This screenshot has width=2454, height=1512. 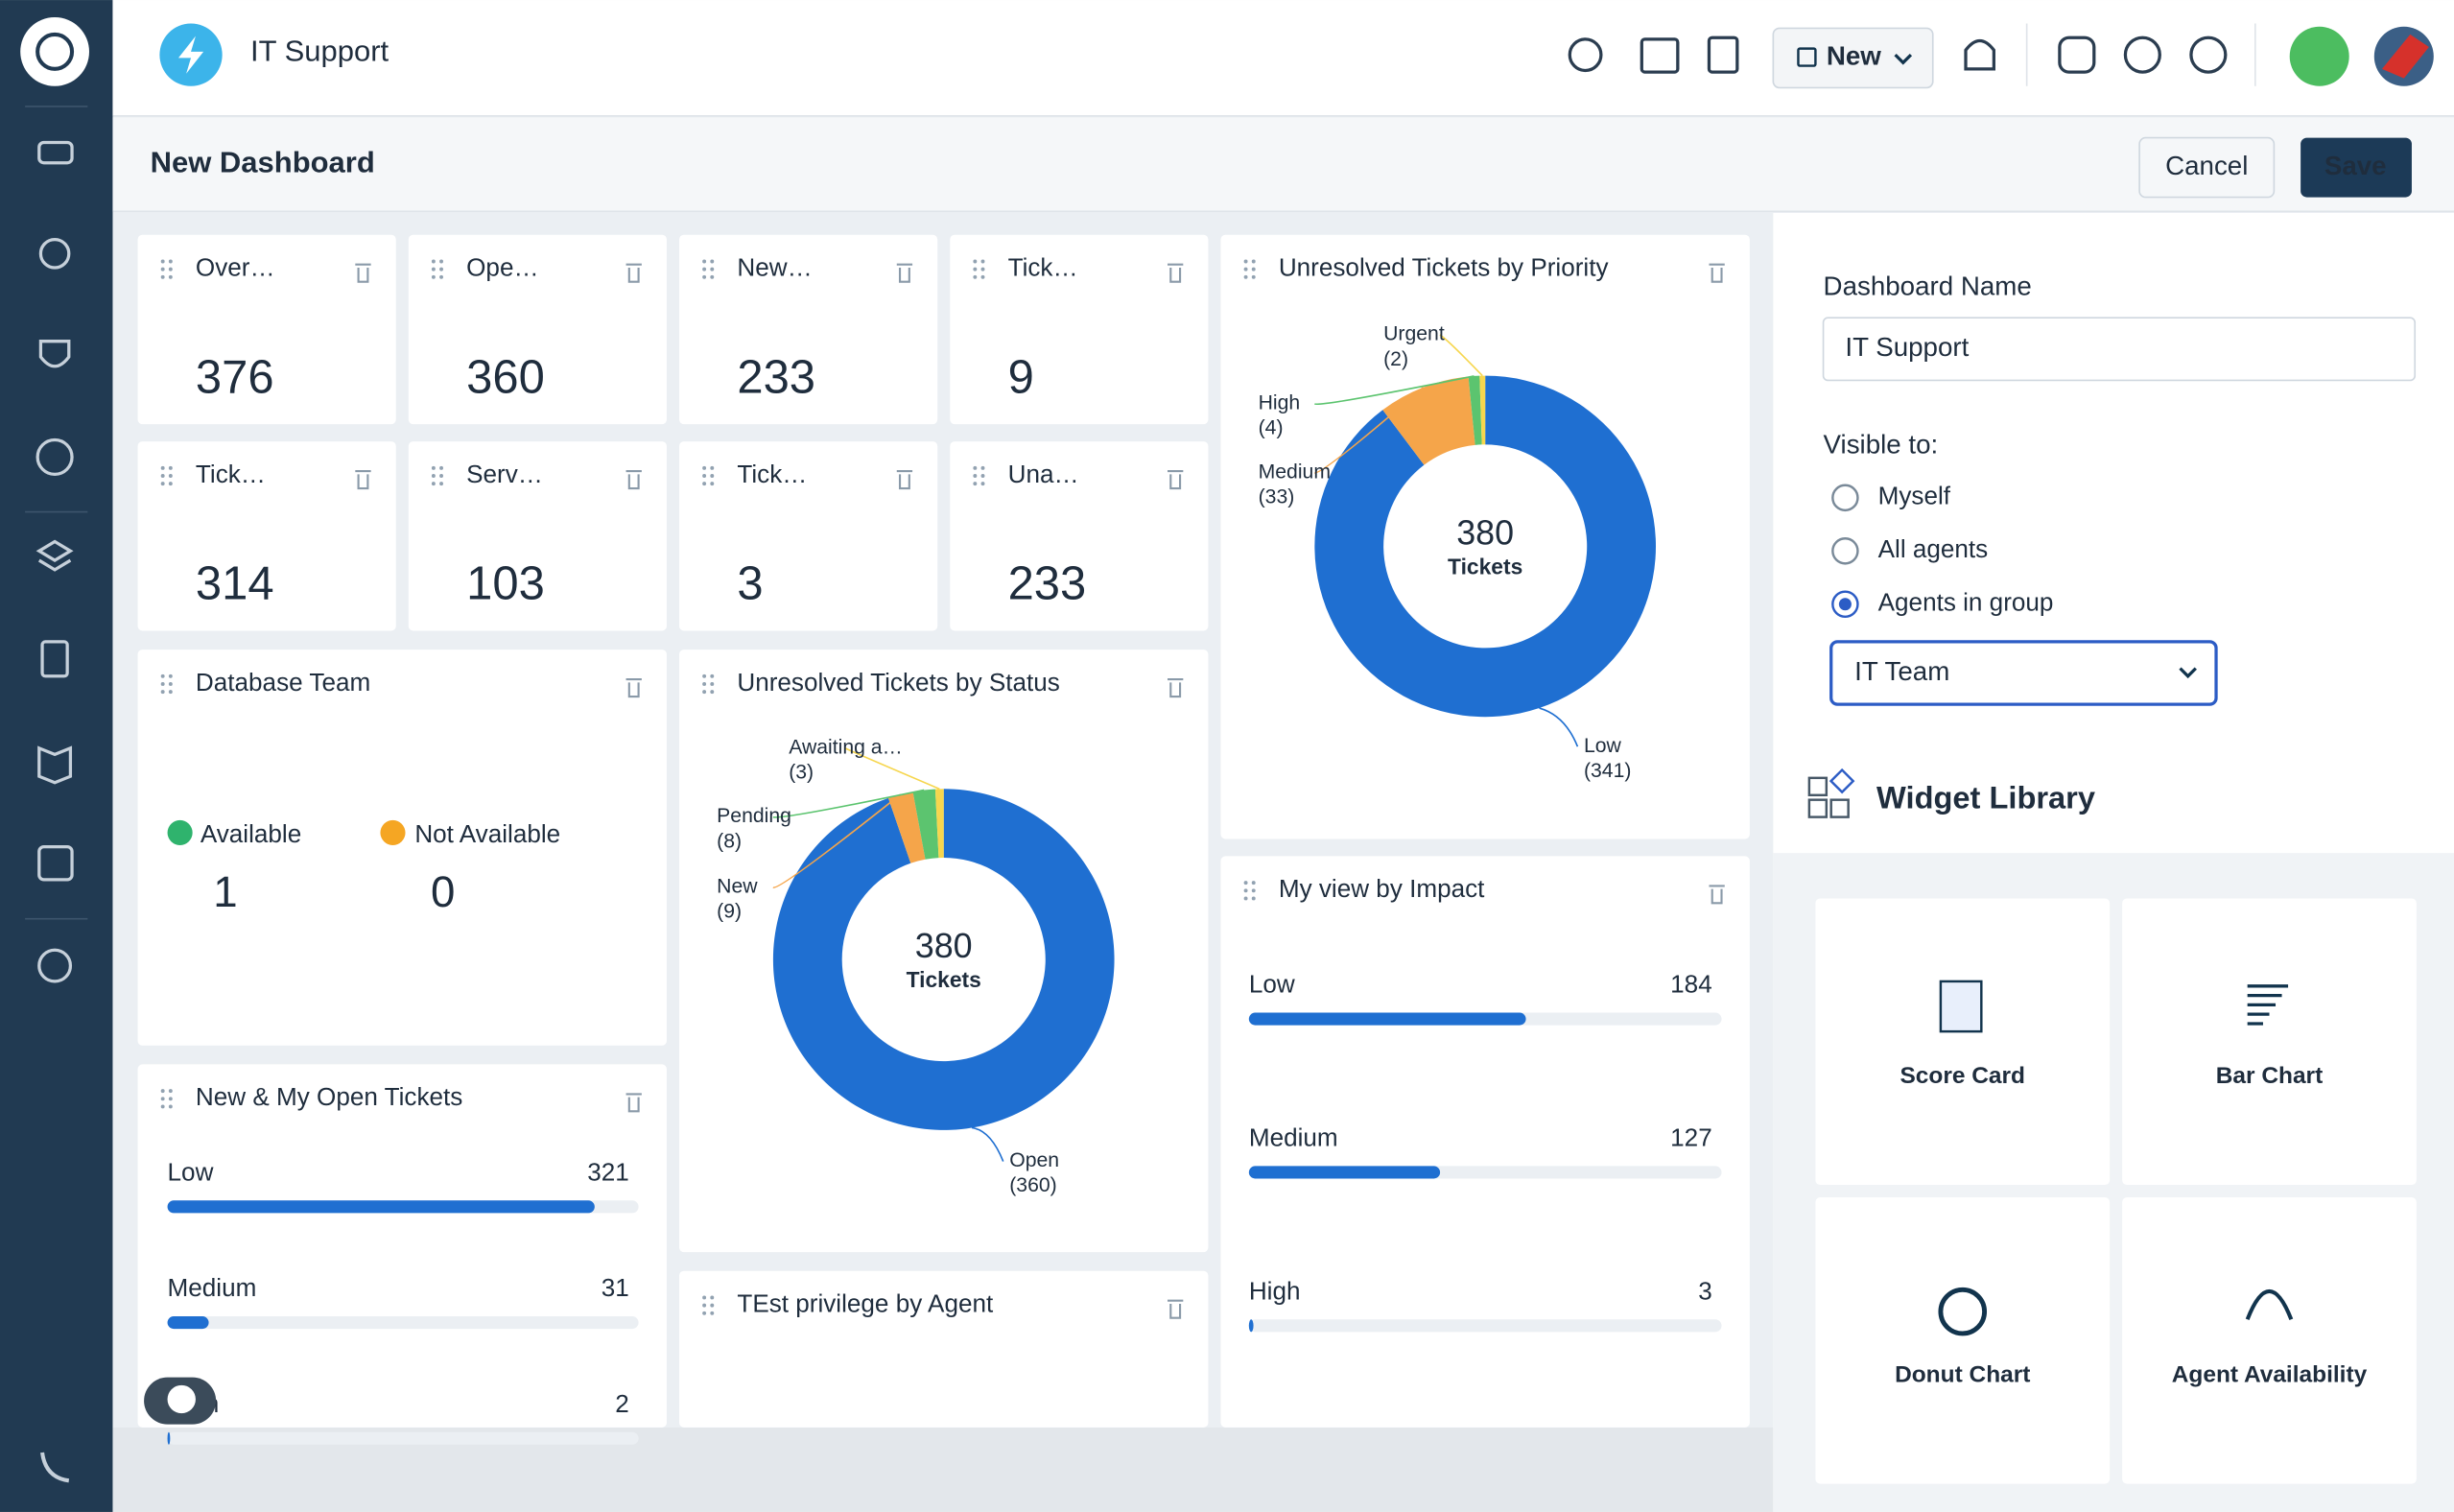 I want to click on save-label: Save, so click(x=2355, y=165).